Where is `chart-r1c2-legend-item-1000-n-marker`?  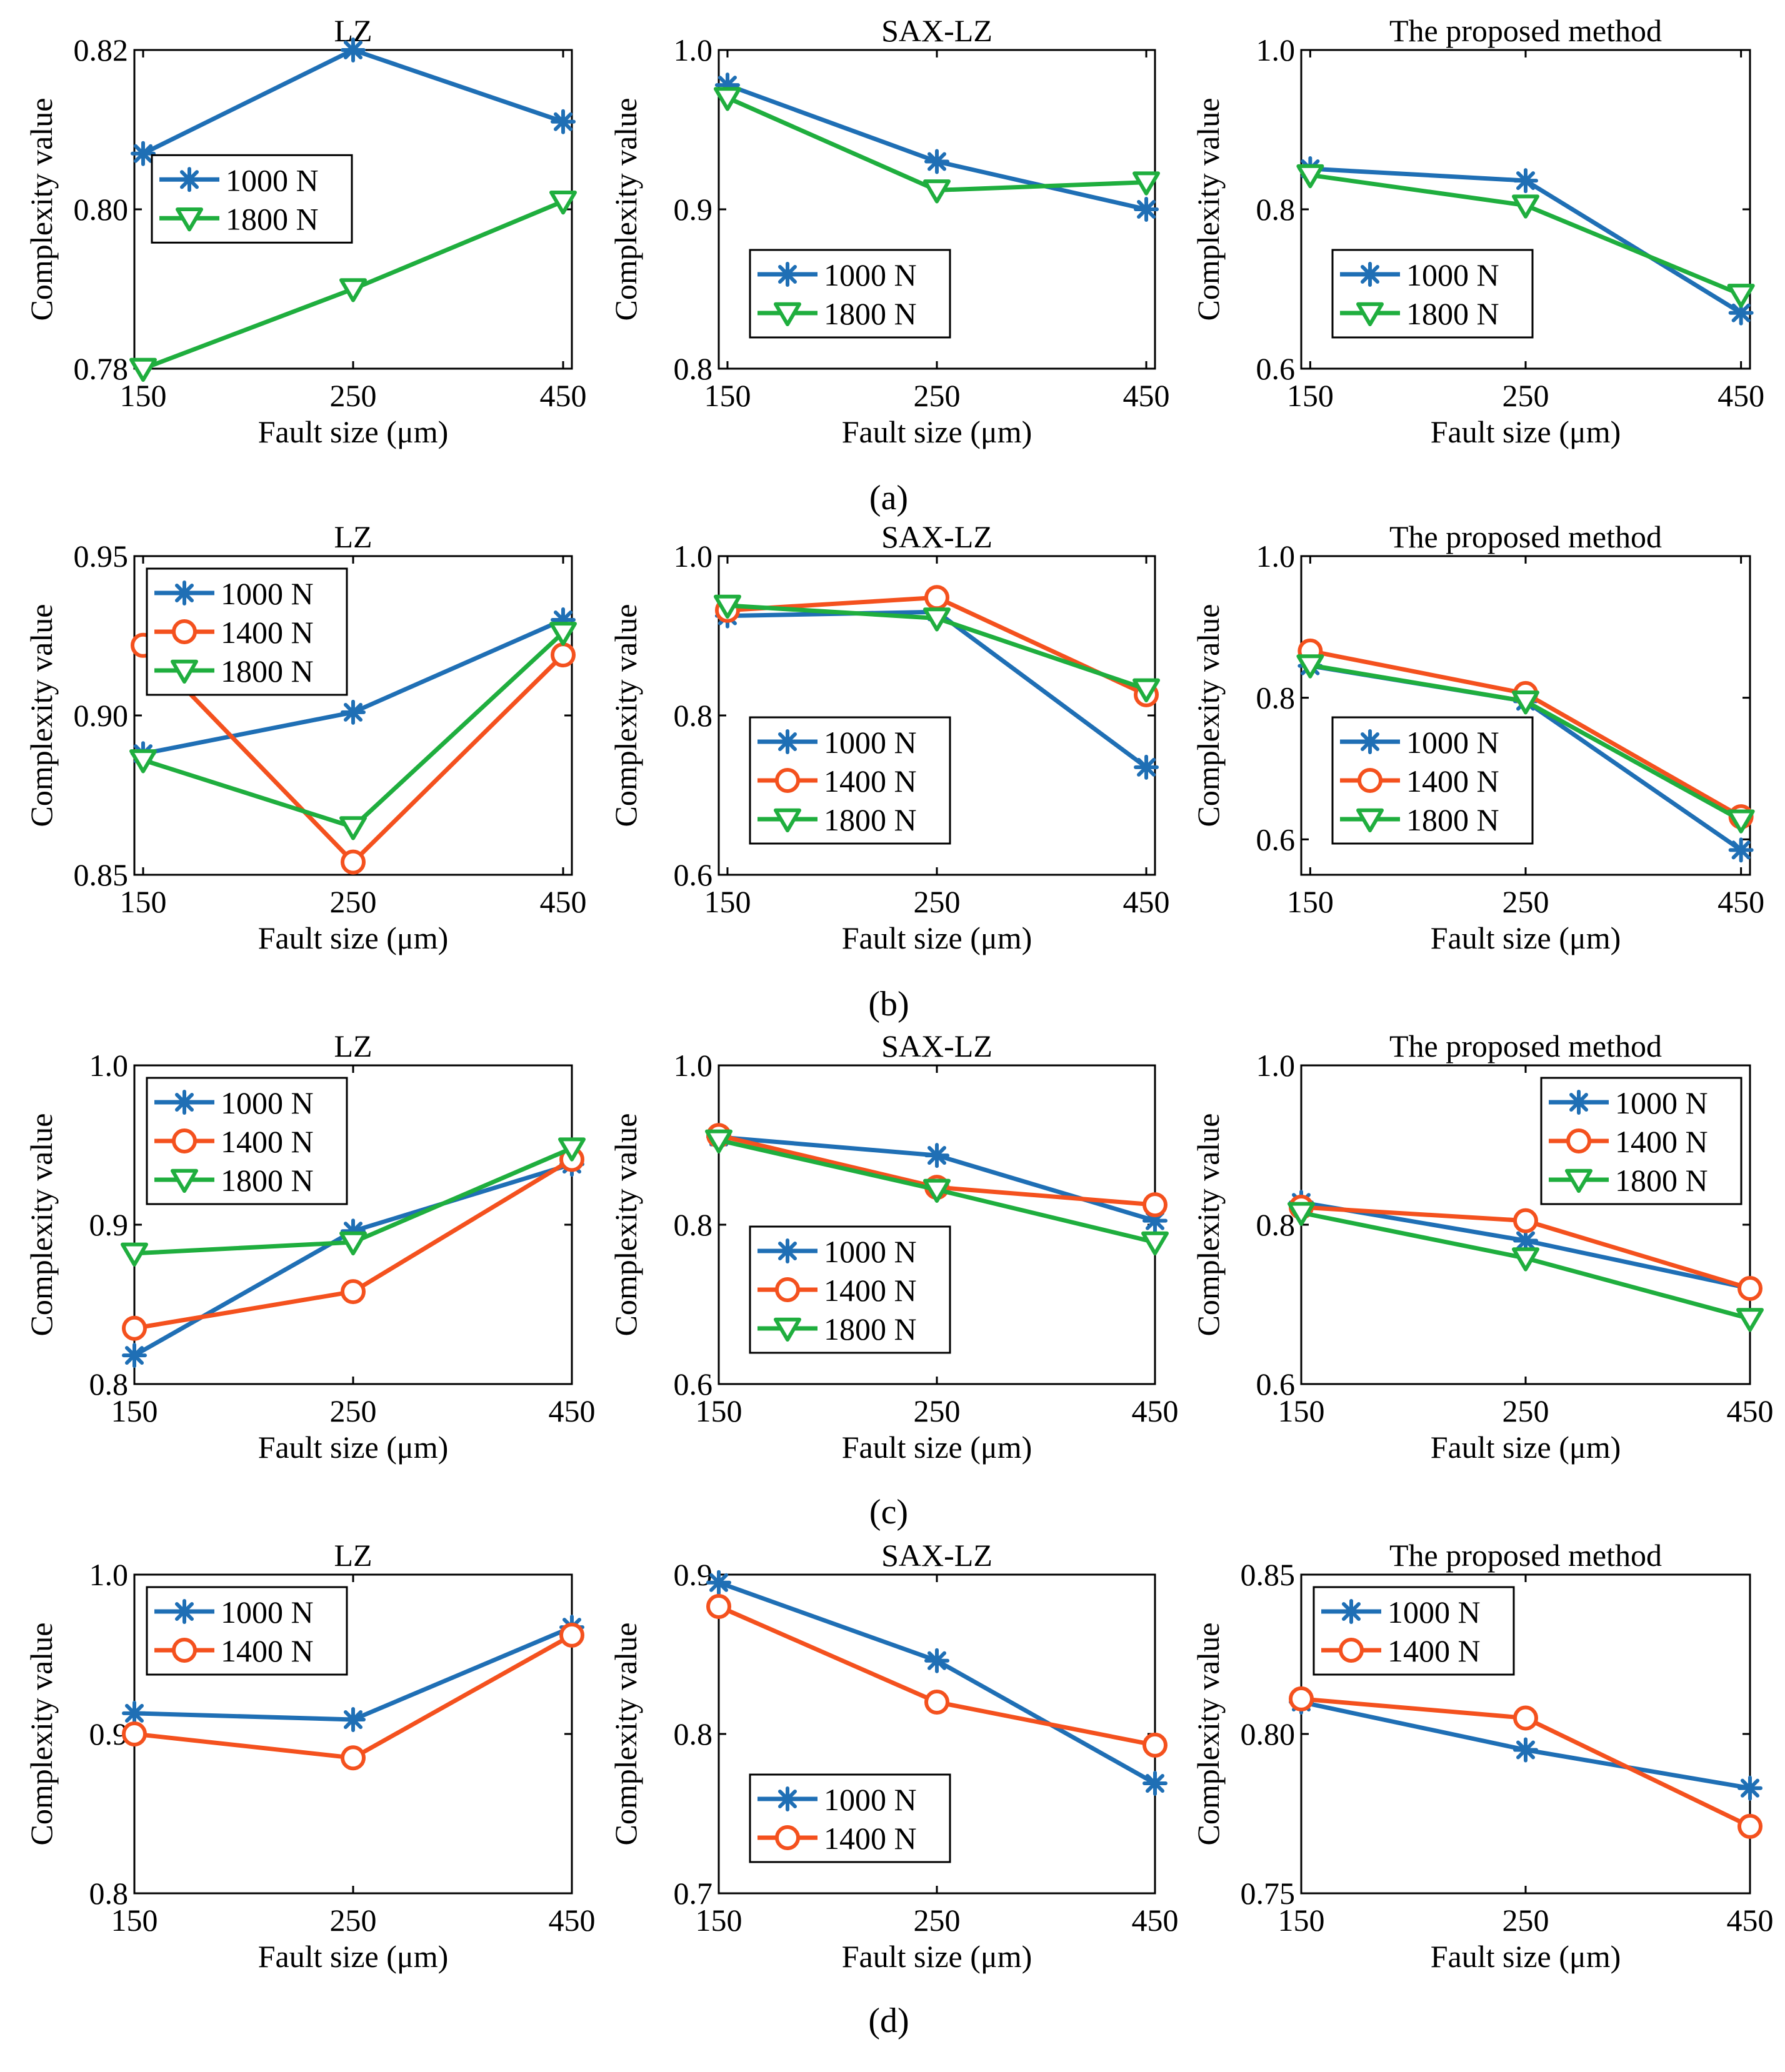
chart-r1c2-legend-item-1000-n-marker is located at coordinates (787, 274).